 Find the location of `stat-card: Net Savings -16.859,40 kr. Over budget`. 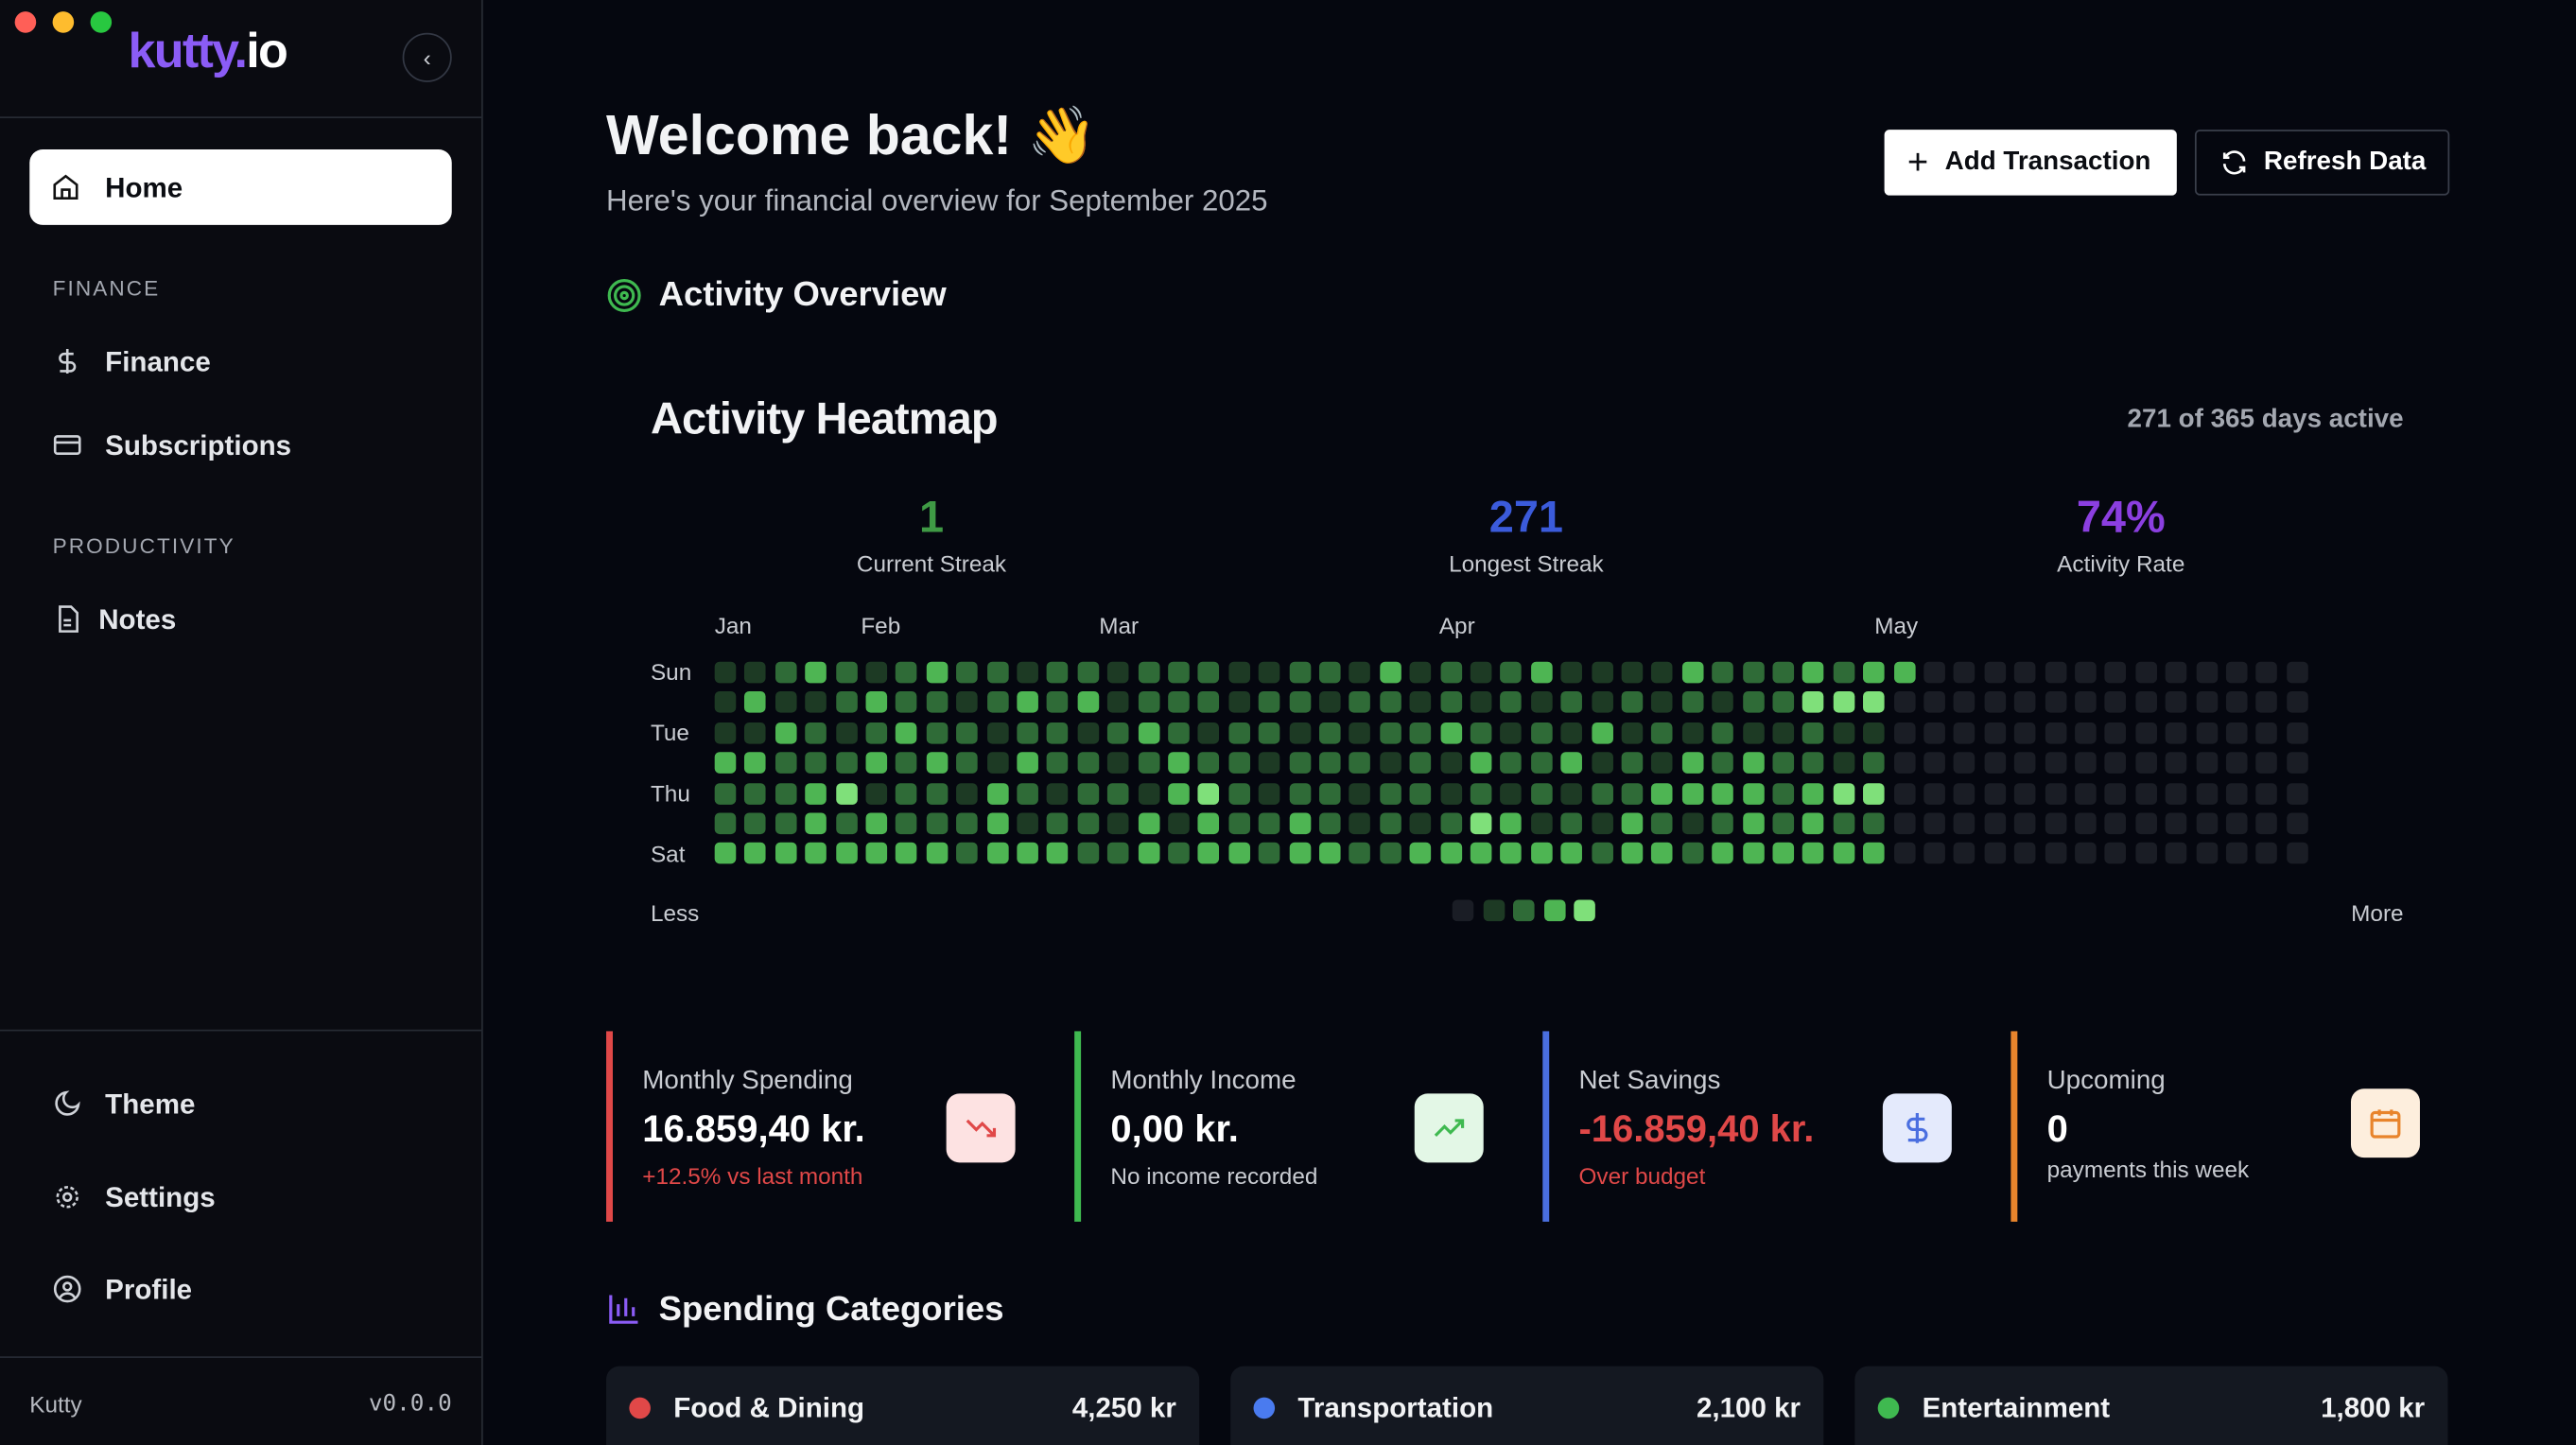

stat-card: Net Savings -16.859,40 kr. Over budget is located at coordinates (1747, 1126).